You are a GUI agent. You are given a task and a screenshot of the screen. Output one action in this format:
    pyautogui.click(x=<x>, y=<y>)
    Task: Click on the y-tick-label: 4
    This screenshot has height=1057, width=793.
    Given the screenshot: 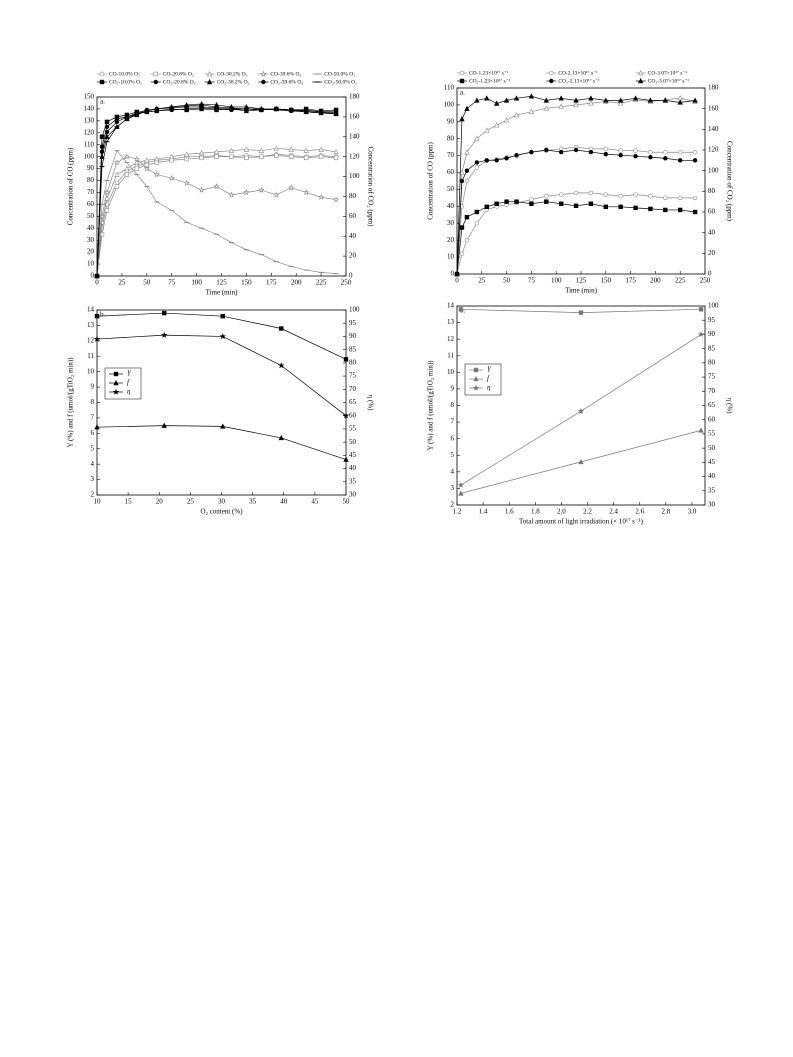 What is the action you would take?
    pyautogui.click(x=93, y=464)
    